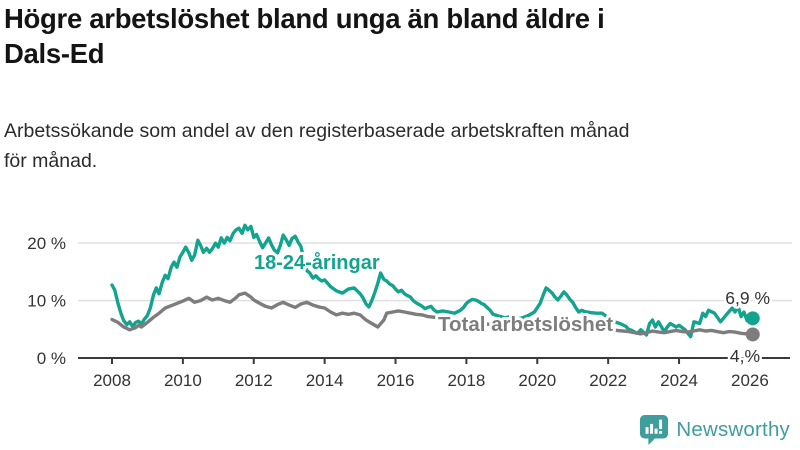  What do you see at coordinates (317, 262) in the screenshot?
I see `series-label-youth: 18-24-åringar` at bounding box center [317, 262].